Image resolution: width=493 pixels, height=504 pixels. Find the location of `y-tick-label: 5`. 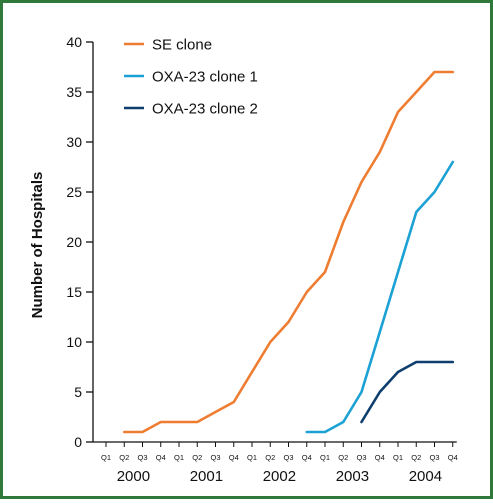

y-tick-label: 5 is located at coordinates (78, 392).